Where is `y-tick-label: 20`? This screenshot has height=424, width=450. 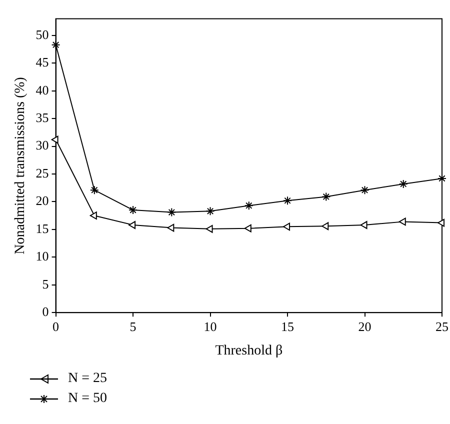 y-tick-label: 20 is located at coordinates (42, 200).